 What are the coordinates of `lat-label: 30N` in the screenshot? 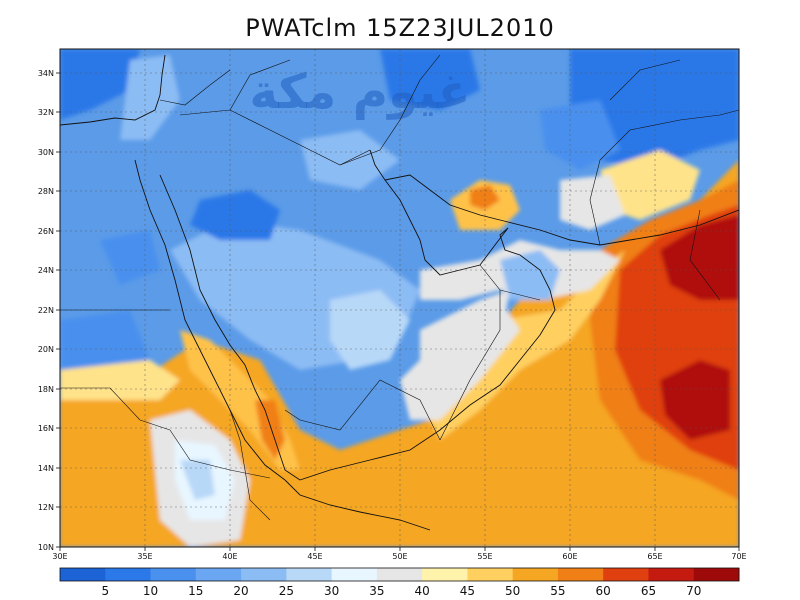 It's located at (46, 152).